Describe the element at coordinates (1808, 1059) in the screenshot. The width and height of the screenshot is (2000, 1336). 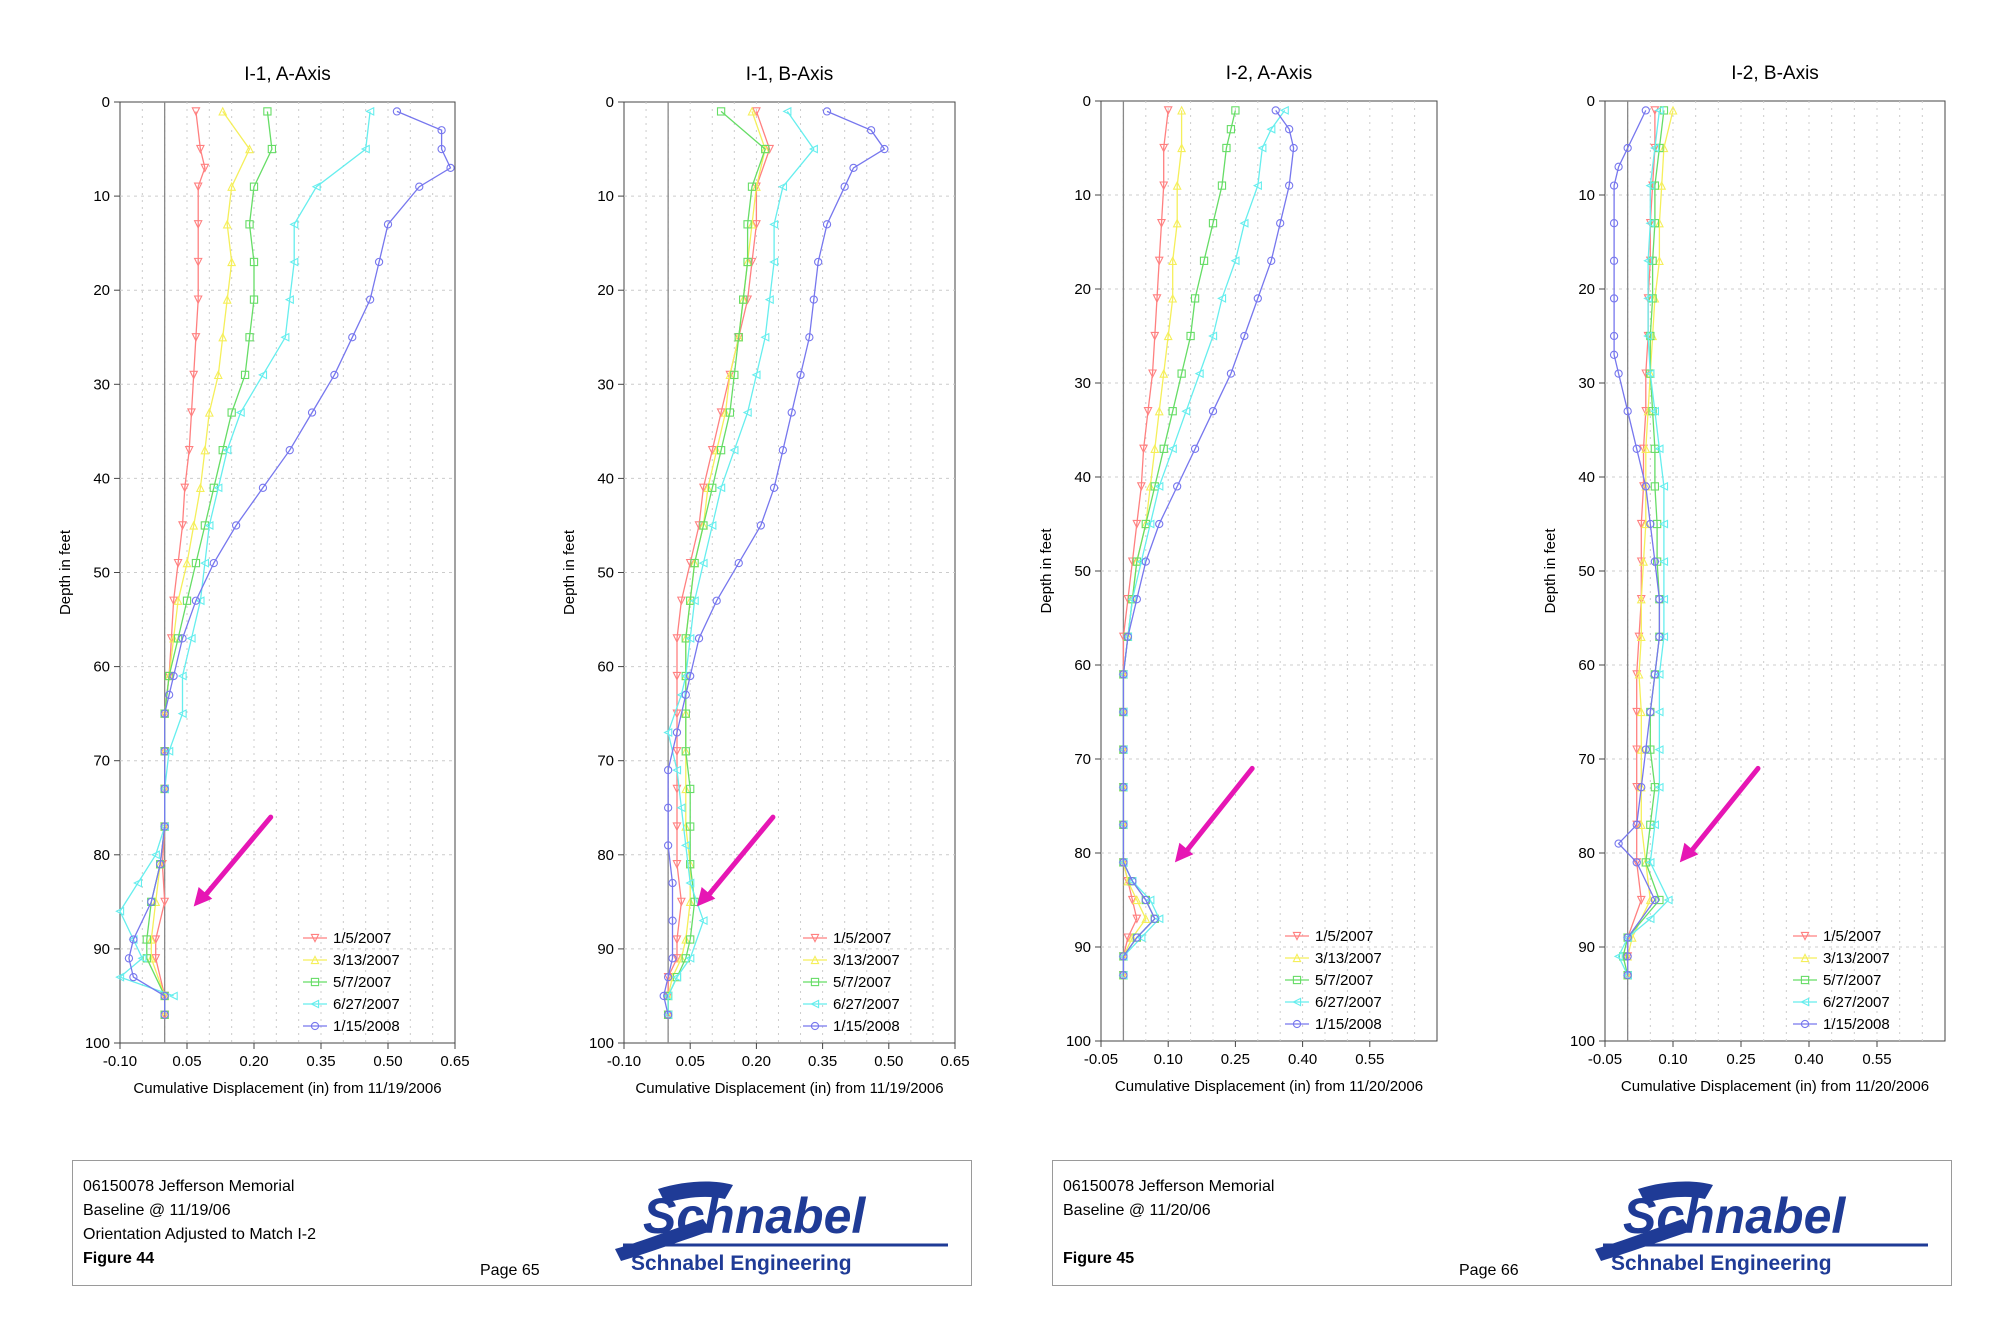
I see `x-tick-label: 0.40` at that location.